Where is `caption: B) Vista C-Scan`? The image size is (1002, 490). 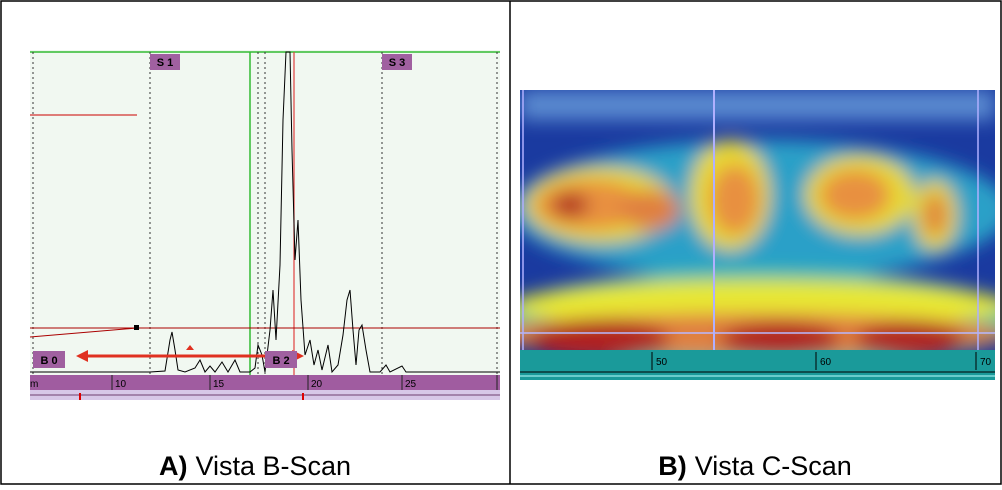
caption: B) Vista C-Scan is located at coordinates (755, 466).